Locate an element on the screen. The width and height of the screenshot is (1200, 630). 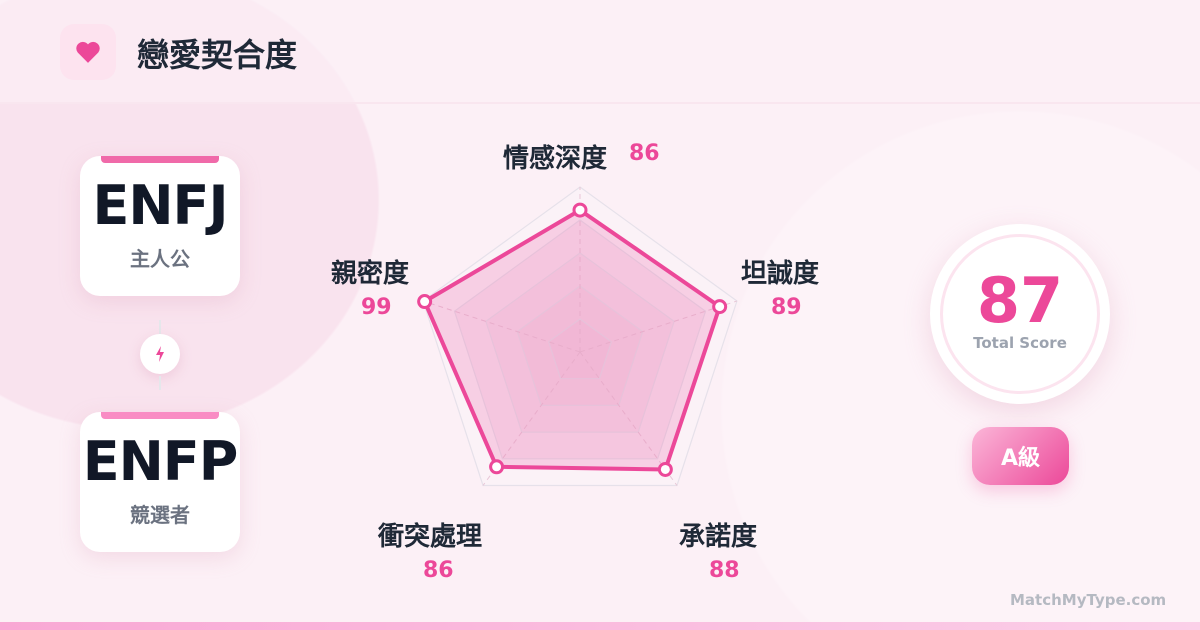
total-score-badge: 87 Total Score is located at coordinates (1020, 314).